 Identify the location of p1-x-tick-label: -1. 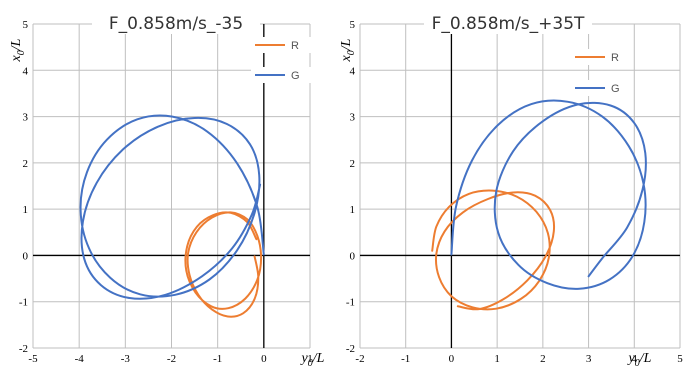
(405, 359).